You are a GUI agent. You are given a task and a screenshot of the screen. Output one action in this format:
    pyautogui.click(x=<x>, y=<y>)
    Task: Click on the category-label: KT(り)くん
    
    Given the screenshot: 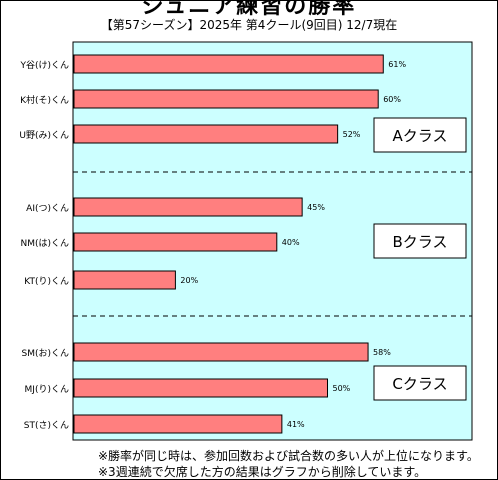 What is the action you would take?
    pyautogui.click(x=46, y=281)
    